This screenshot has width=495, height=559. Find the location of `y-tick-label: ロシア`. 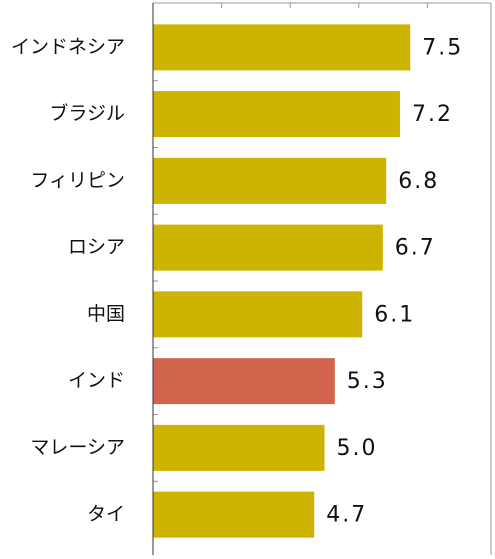

y-tick-label: ロシア is located at coordinates (96, 247).